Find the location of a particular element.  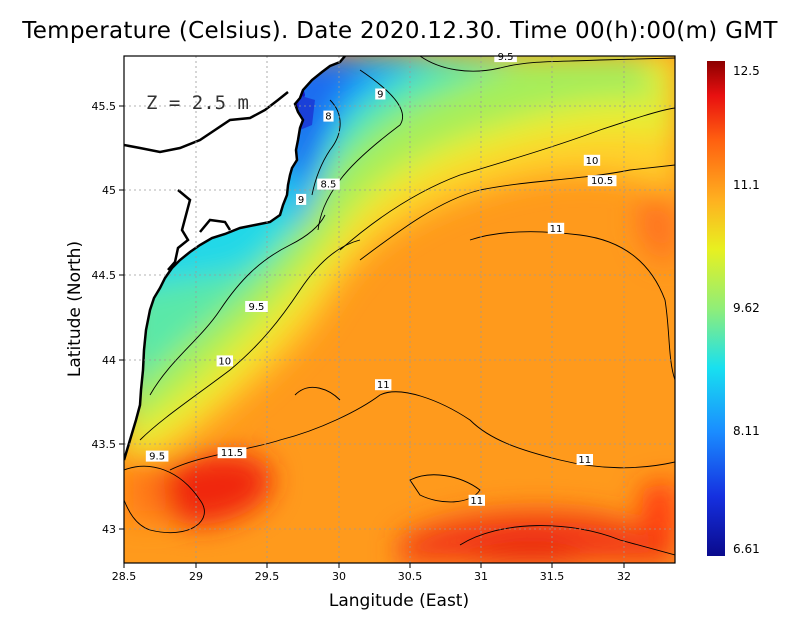

contour-label: 11.5 is located at coordinates (232, 453).